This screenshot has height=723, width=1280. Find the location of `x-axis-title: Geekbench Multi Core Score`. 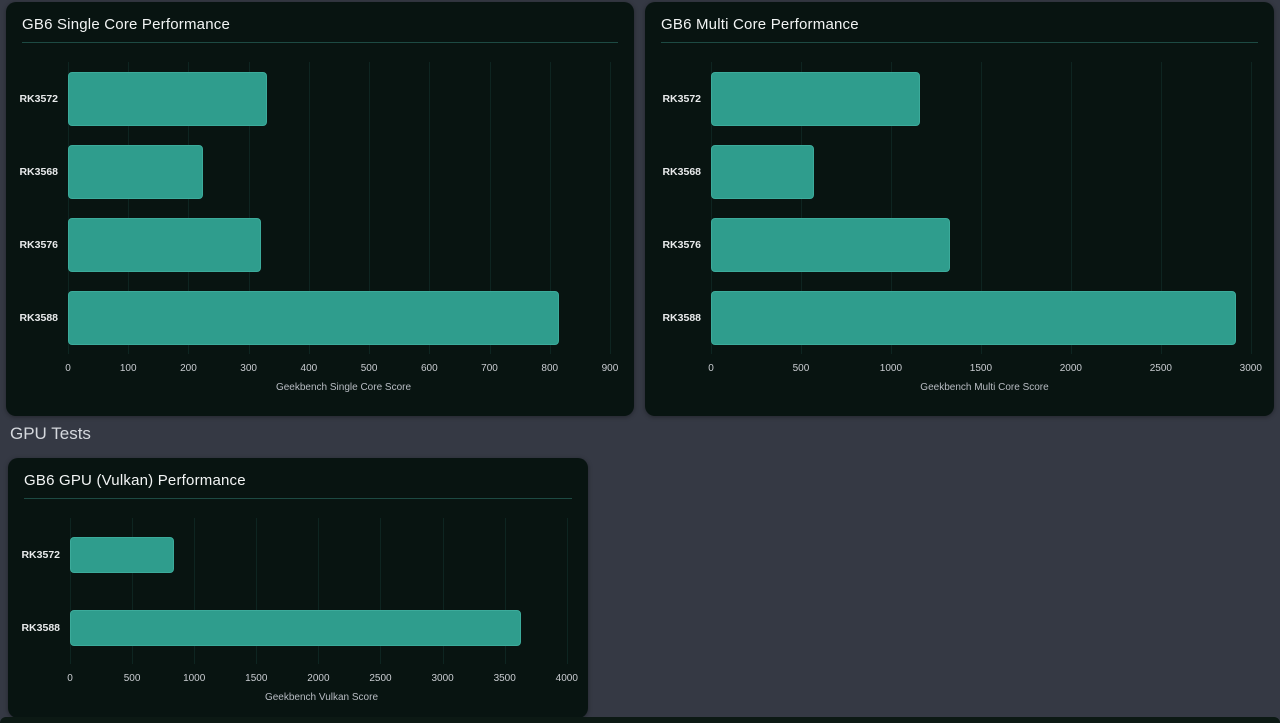

x-axis-title: Geekbench Multi Core Score is located at coordinates (984, 387).